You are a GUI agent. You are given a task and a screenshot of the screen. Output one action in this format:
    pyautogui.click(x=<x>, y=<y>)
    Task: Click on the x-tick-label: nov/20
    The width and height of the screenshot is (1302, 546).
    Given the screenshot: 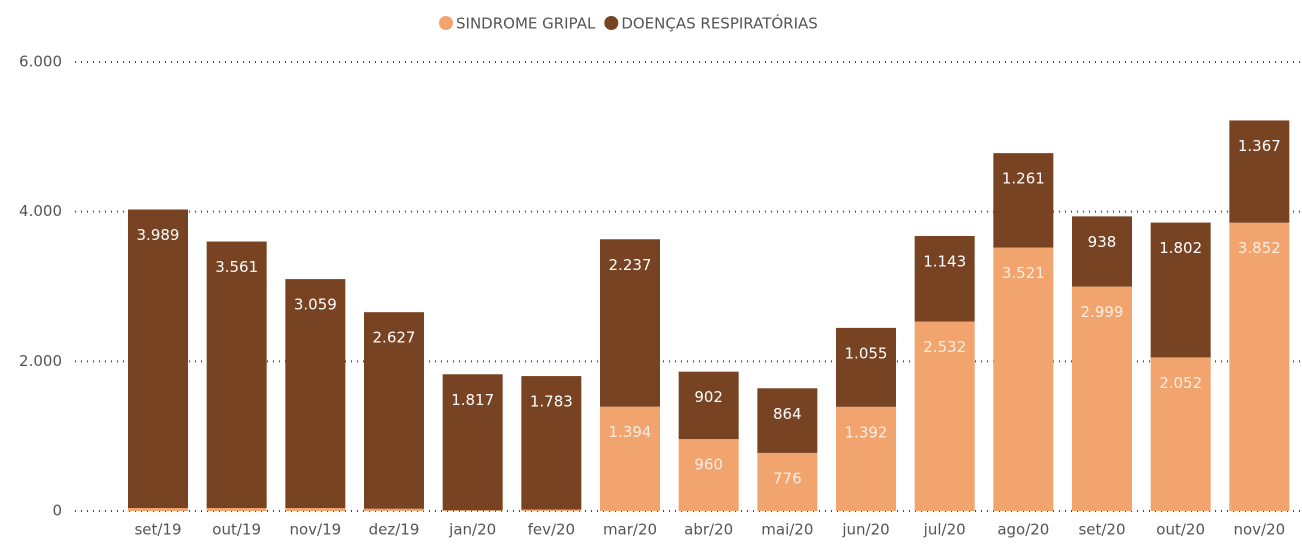 What is the action you would take?
    pyautogui.click(x=1259, y=530)
    